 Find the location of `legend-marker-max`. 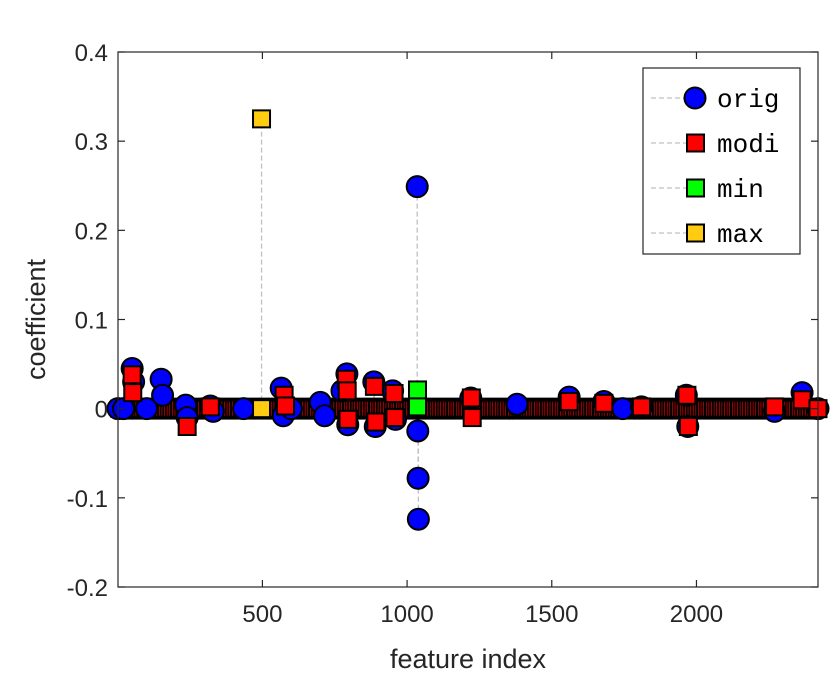

legend-marker-max is located at coordinates (695, 233).